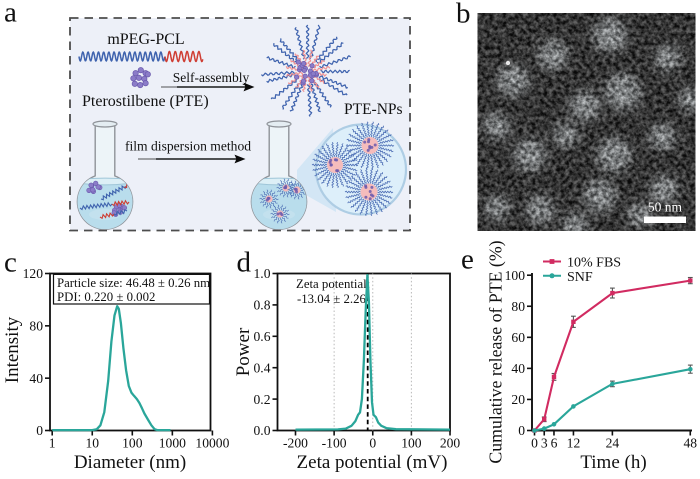  What do you see at coordinates (133, 283) in the screenshot?
I see `svg-text: Particle size: 46.48 ± 0.26 nm` at bounding box center [133, 283].